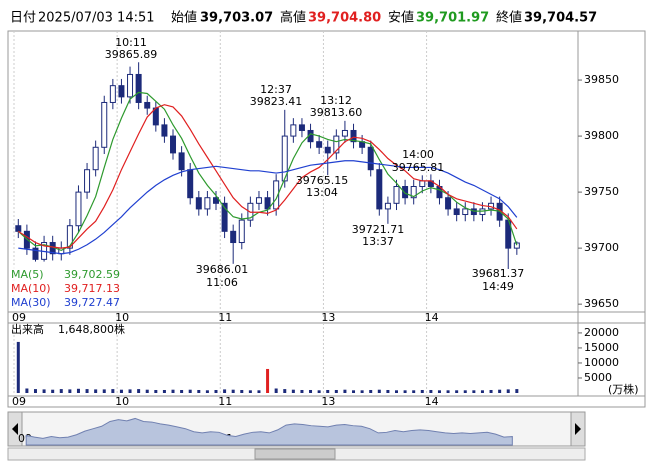 The height and width of the screenshot is (474, 653). Describe the element at coordinates (344, 18) in the screenshot. I see `header-high: 39,704.80` at that location.